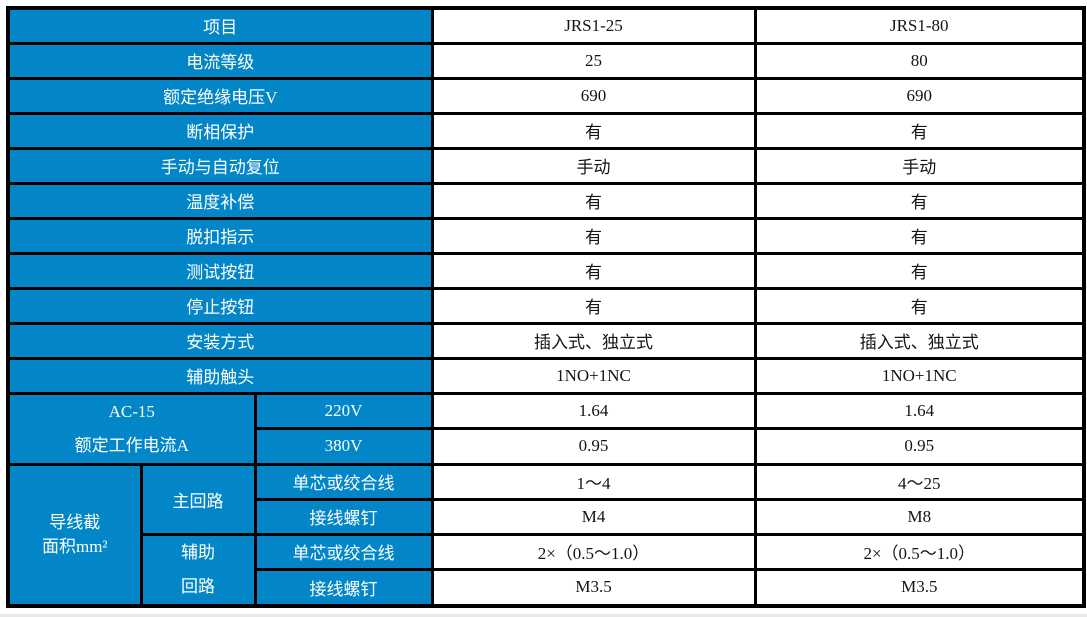 The width and height of the screenshot is (1087, 617). Describe the element at coordinates (919, 587) in the screenshot. I see `value-cell-jrs1-80: M3.5` at that location.